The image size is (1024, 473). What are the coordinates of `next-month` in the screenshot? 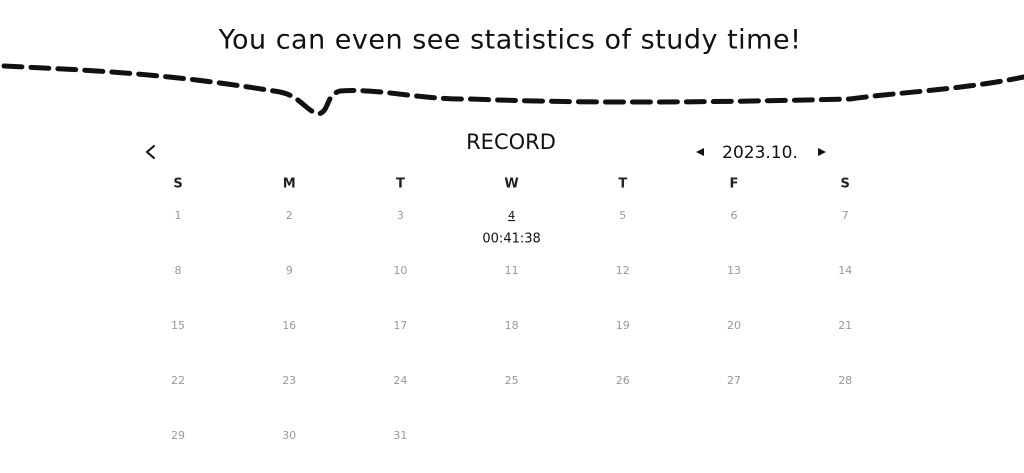 It's located at (822, 152).